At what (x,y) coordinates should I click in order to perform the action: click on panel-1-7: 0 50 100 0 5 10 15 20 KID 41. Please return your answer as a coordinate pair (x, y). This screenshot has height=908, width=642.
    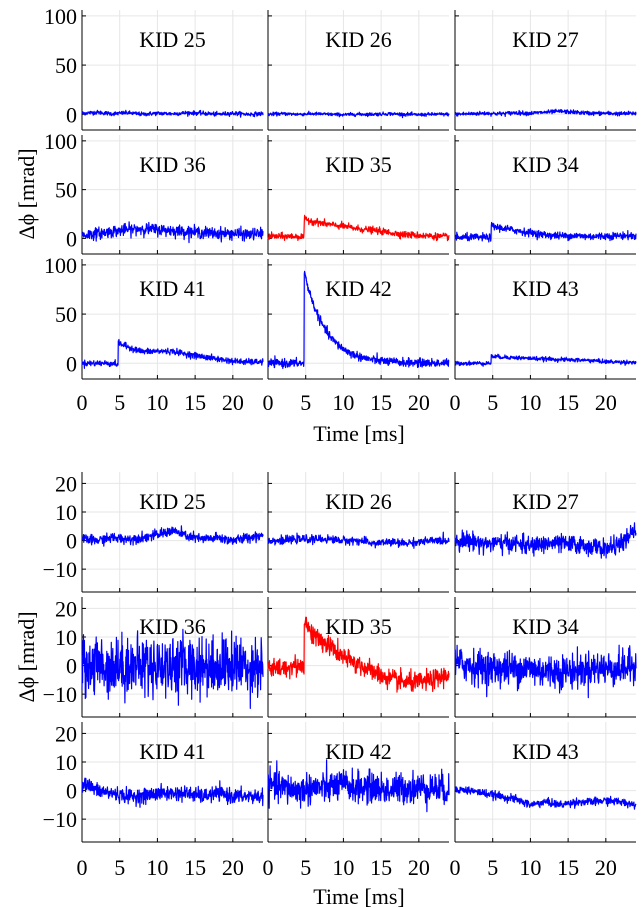
    Looking at the image, I should click on (154, 334).